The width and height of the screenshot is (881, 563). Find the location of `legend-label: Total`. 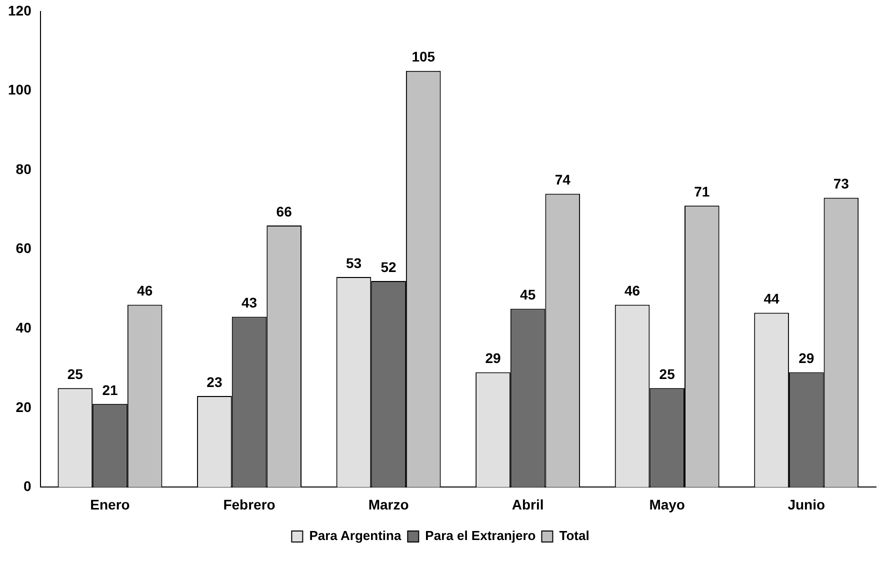

legend-label: Total is located at coordinates (574, 536).